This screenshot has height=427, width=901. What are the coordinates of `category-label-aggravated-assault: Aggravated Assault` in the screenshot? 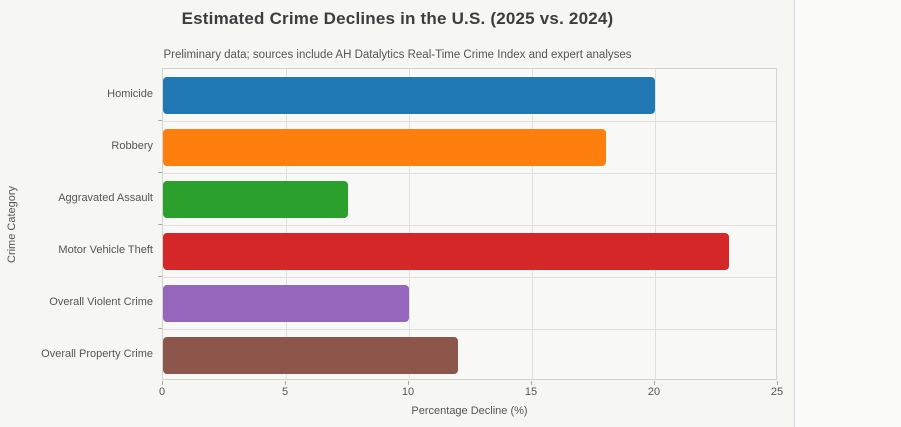 It's located at (105, 198).